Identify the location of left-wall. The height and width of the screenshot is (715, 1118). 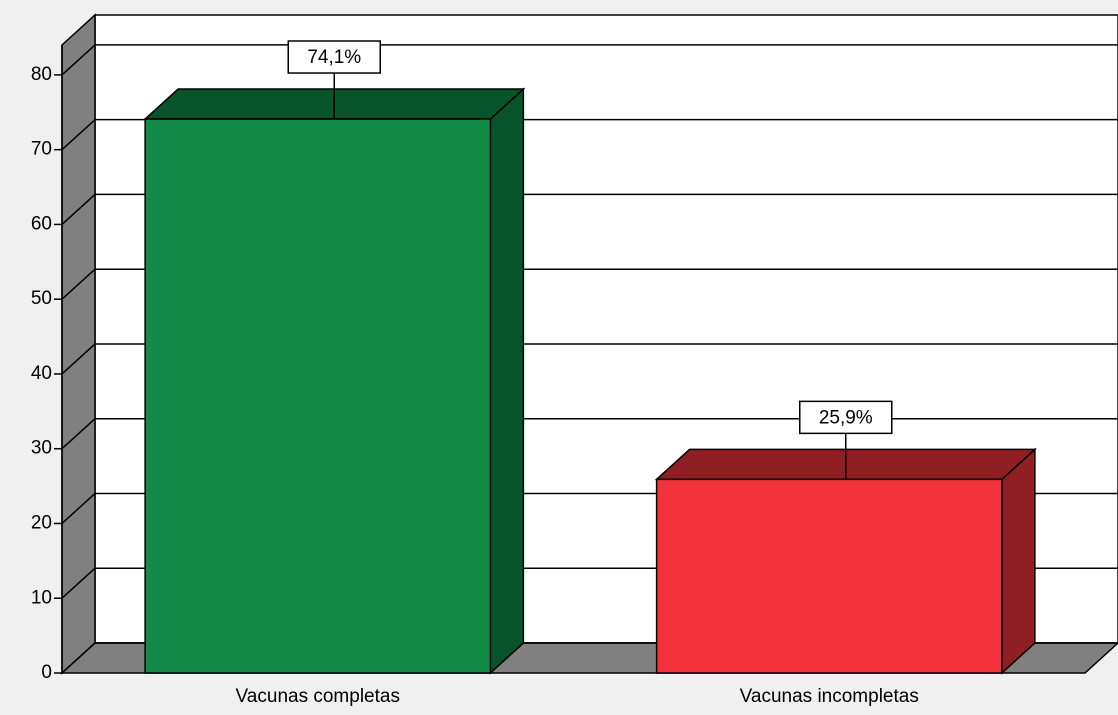
(78, 344).